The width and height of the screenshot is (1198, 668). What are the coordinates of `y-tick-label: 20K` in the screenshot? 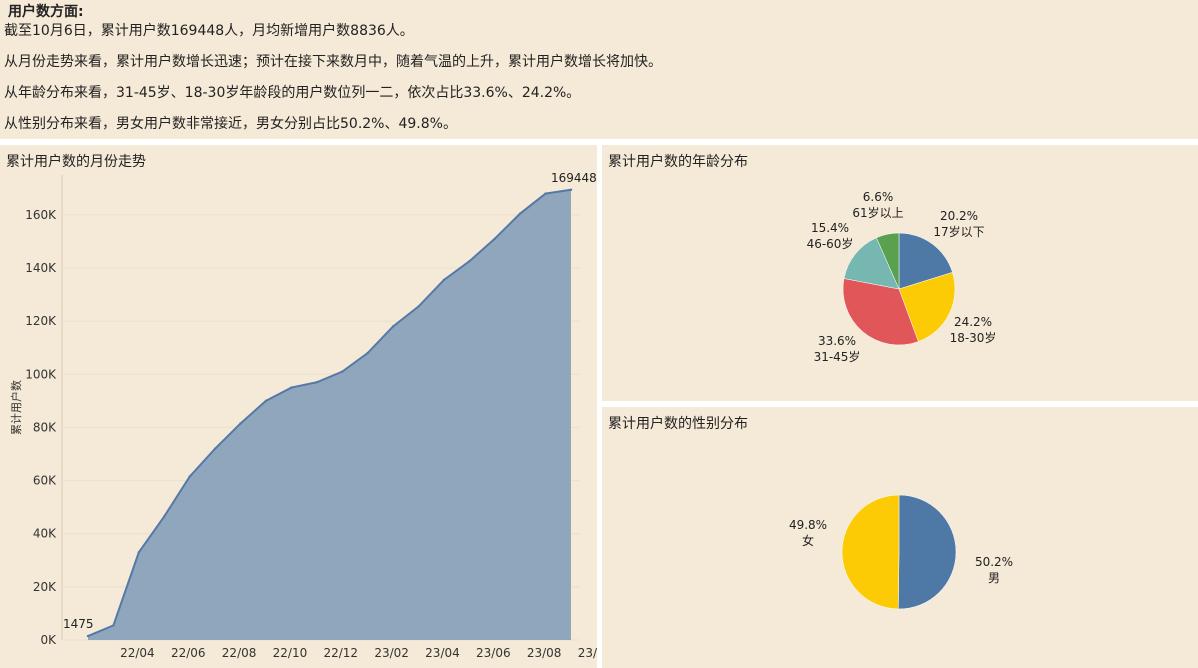 It's located at (45, 587).